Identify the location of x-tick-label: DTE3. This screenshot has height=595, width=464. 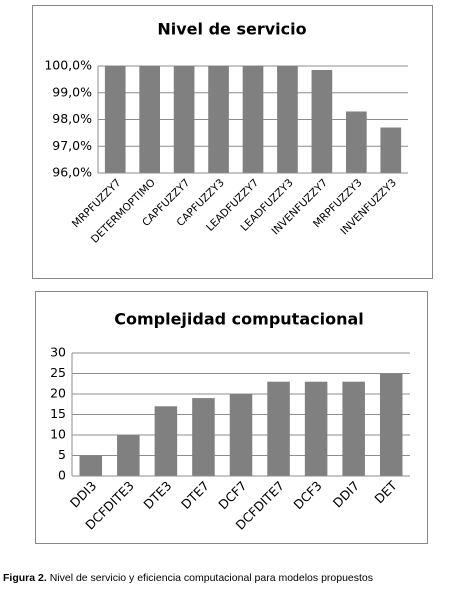
(157, 495).